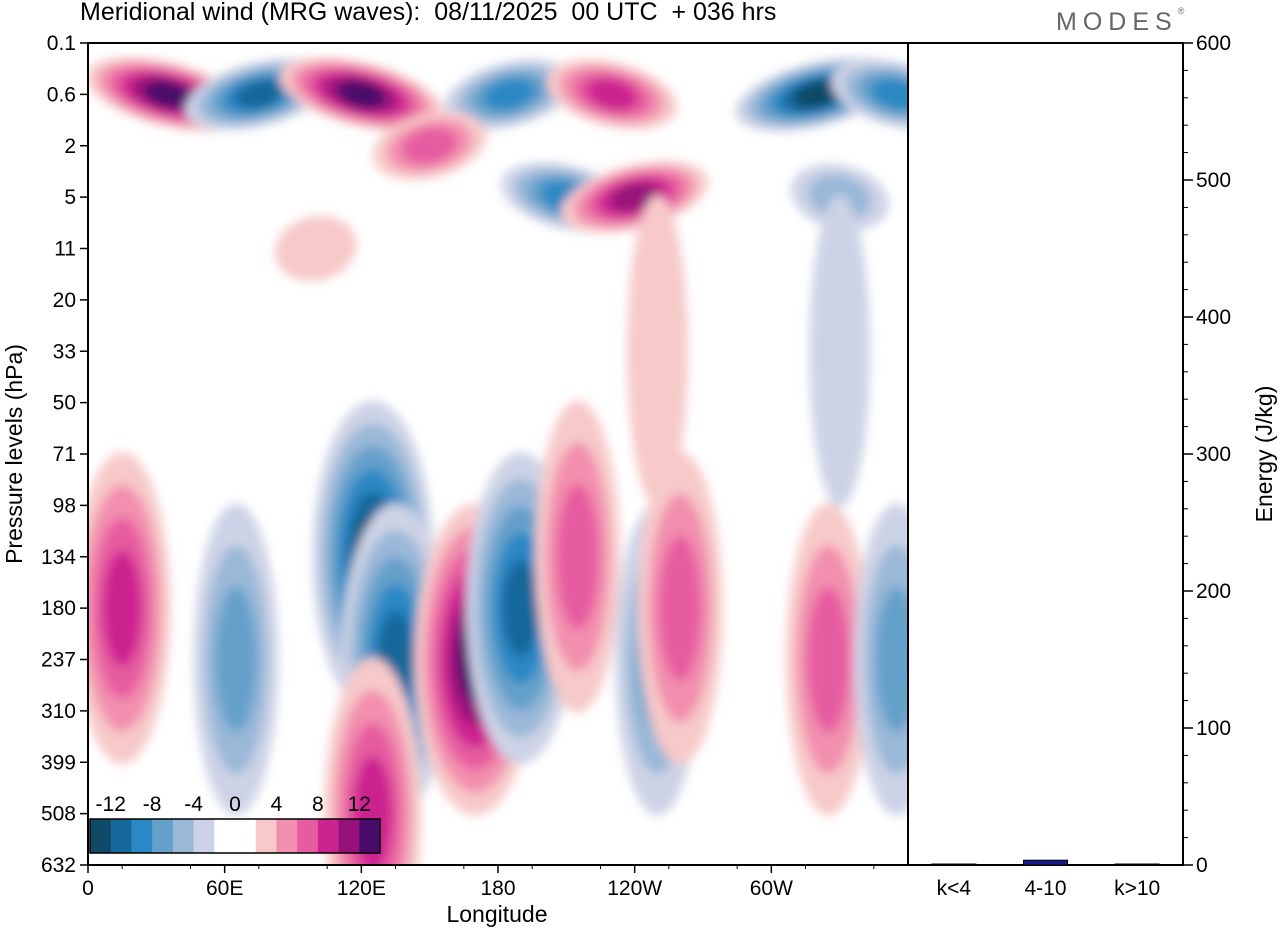  What do you see at coordinates (478, 882) in the screenshot?
I see `x-axis: 0 60E 120E 180 120W 60W` at bounding box center [478, 882].